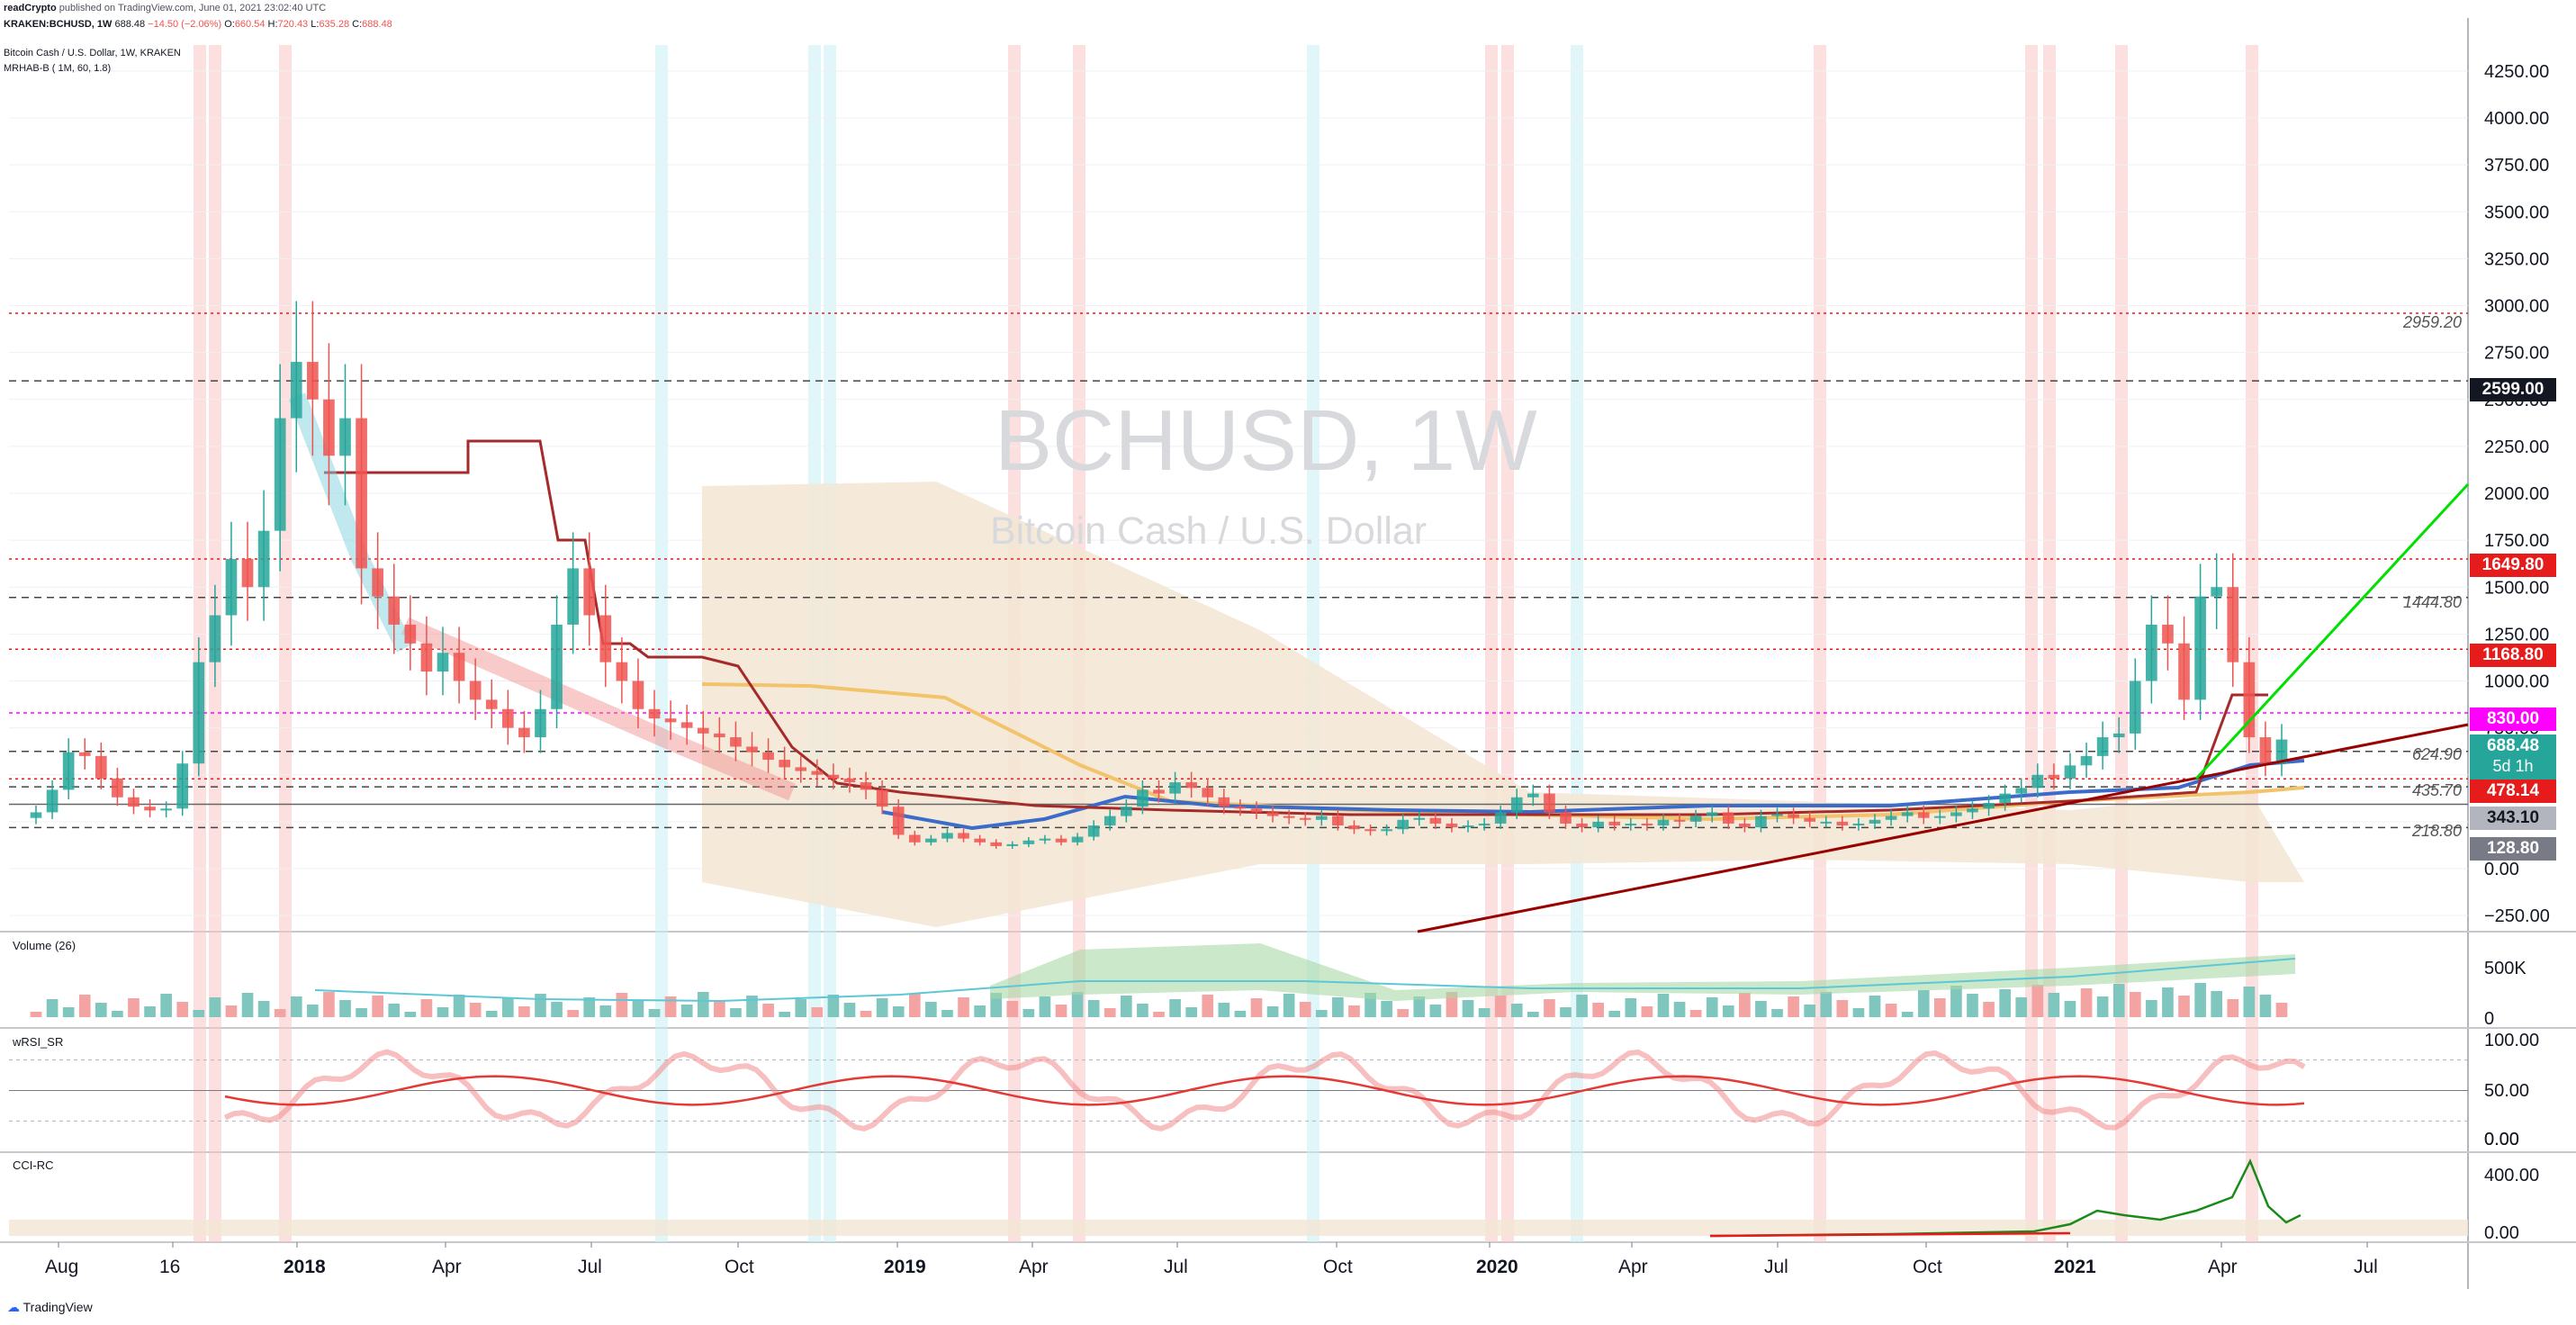 The image size is (2576, 1325). What do you see at coordinates (2516, 307) in the screenshot?
I see `price-tick-5: 3000.00` at bounding box center [2516, 307].